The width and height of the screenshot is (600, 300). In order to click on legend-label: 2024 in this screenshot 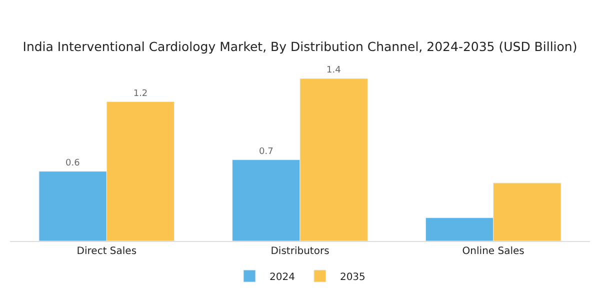, I will do `click(282, 277)`.